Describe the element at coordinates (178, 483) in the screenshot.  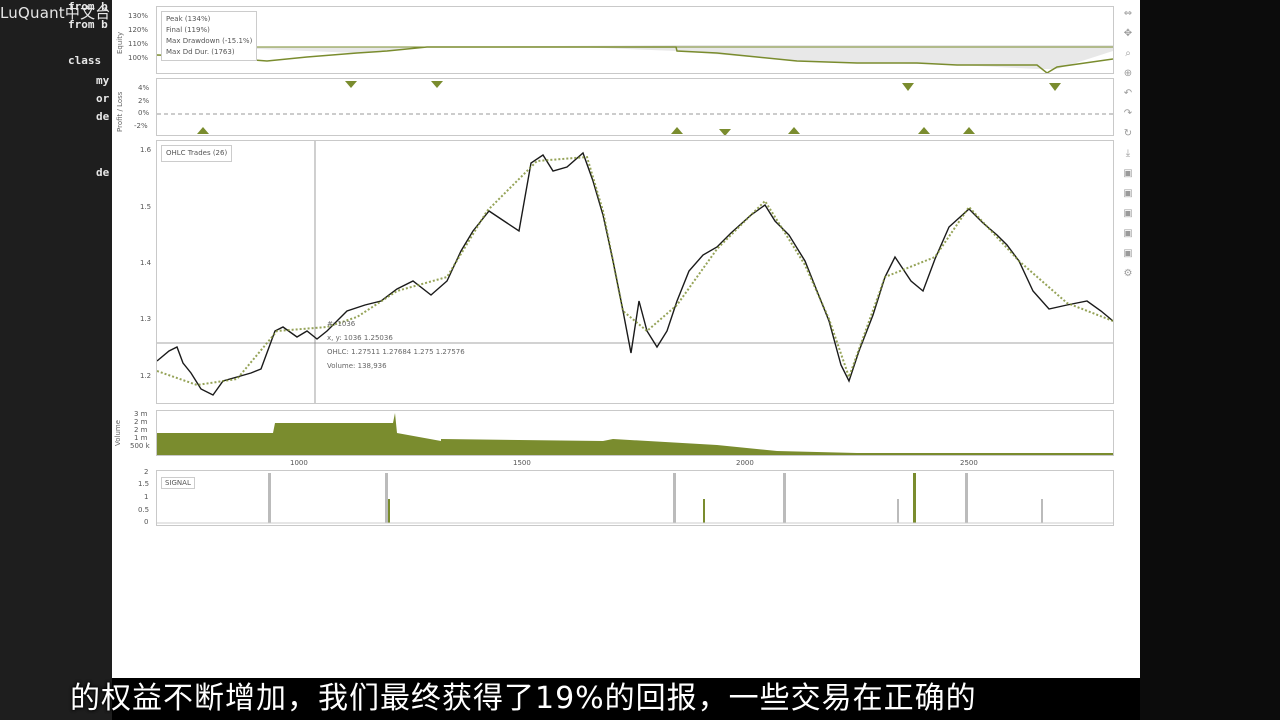
I see `signal-label: SIGNAL` at that location.